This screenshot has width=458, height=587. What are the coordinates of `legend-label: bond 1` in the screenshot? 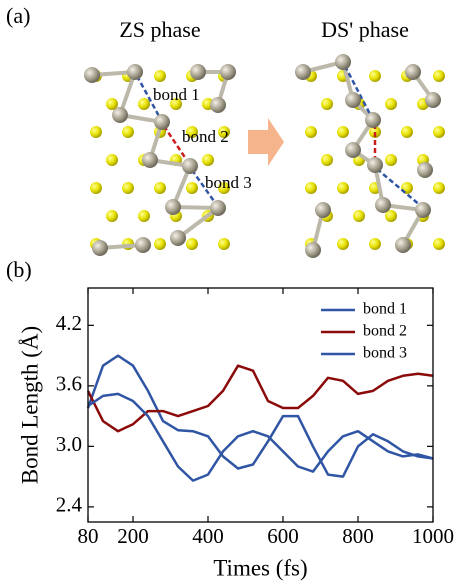 It's located at (385, 309).